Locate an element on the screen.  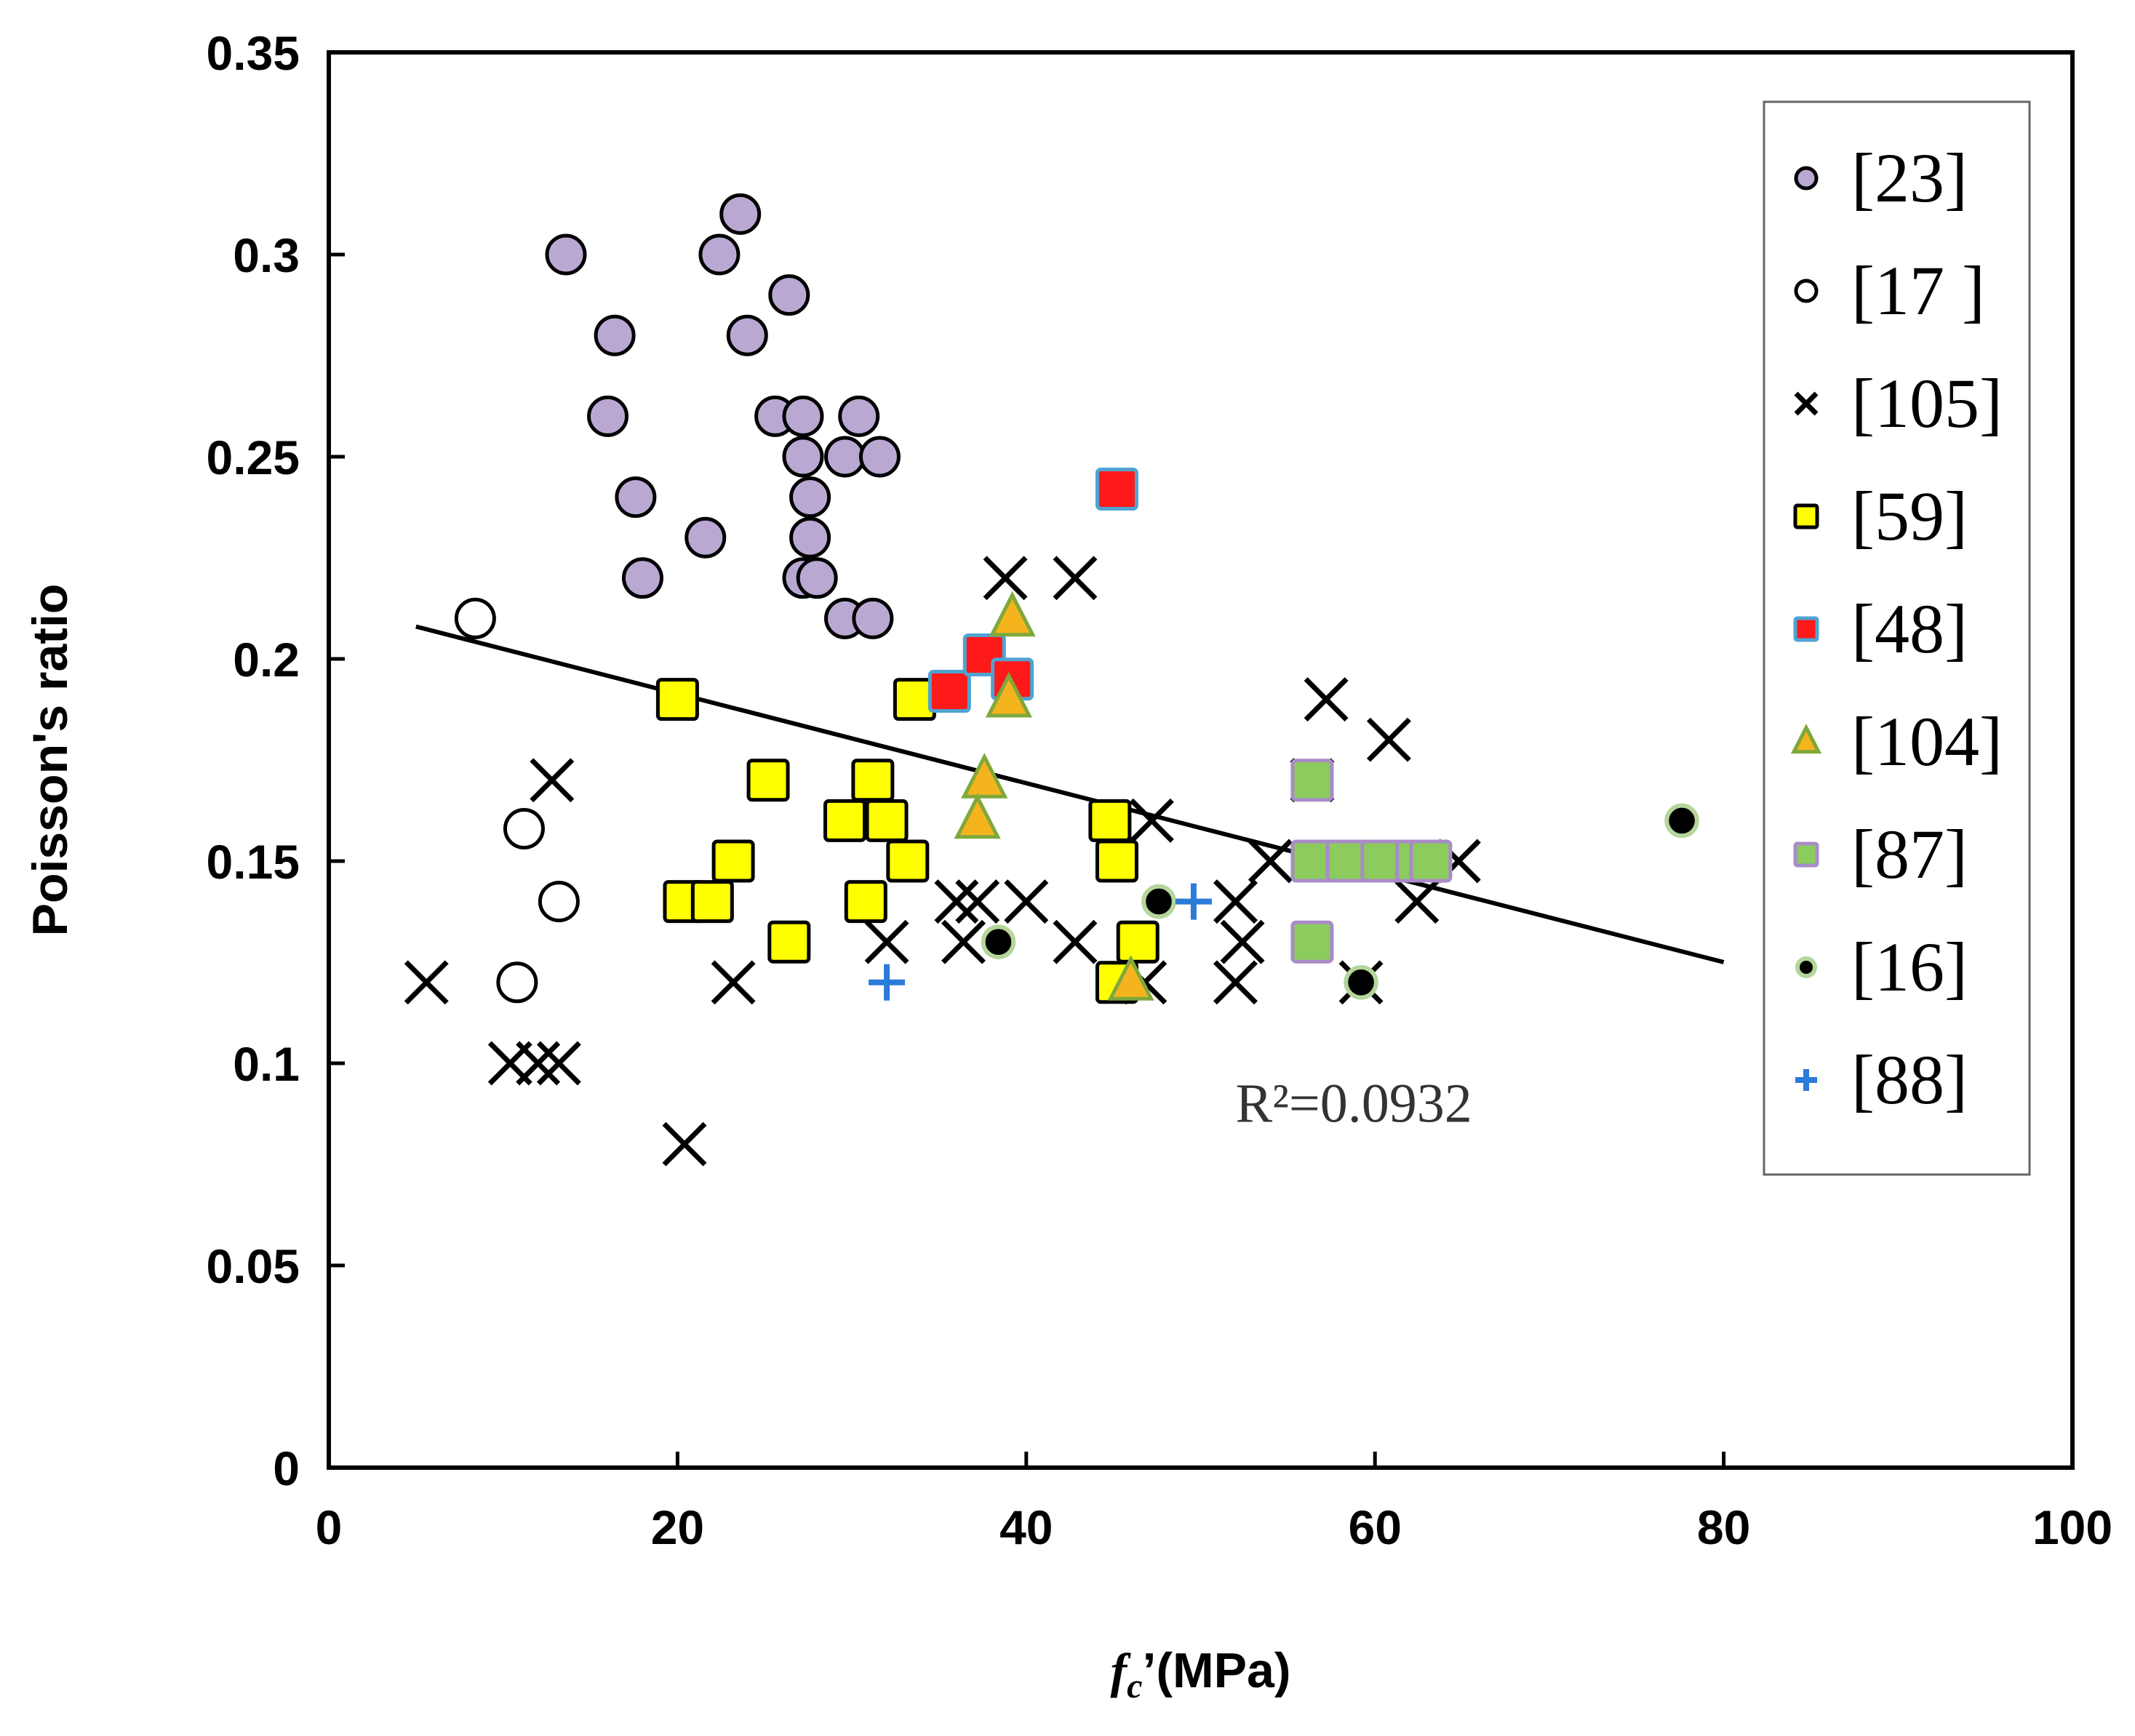
x-tick-label: 80 is located at coordinates (1723, 1527).